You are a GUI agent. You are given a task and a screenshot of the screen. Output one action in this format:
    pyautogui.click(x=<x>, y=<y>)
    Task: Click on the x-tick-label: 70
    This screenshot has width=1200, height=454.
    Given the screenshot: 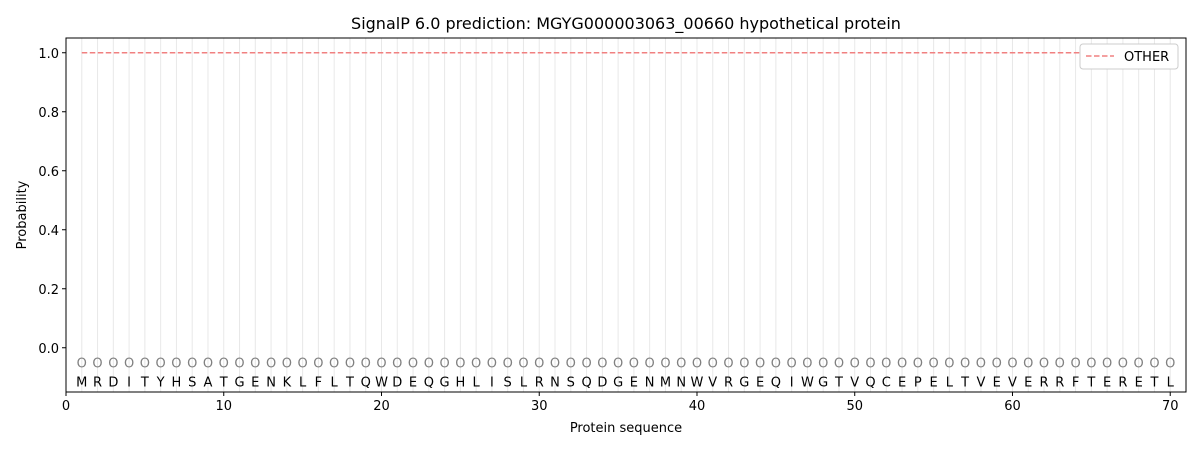 What is the action you would take?
    pyautogui.click(x=1170, y=406)
    